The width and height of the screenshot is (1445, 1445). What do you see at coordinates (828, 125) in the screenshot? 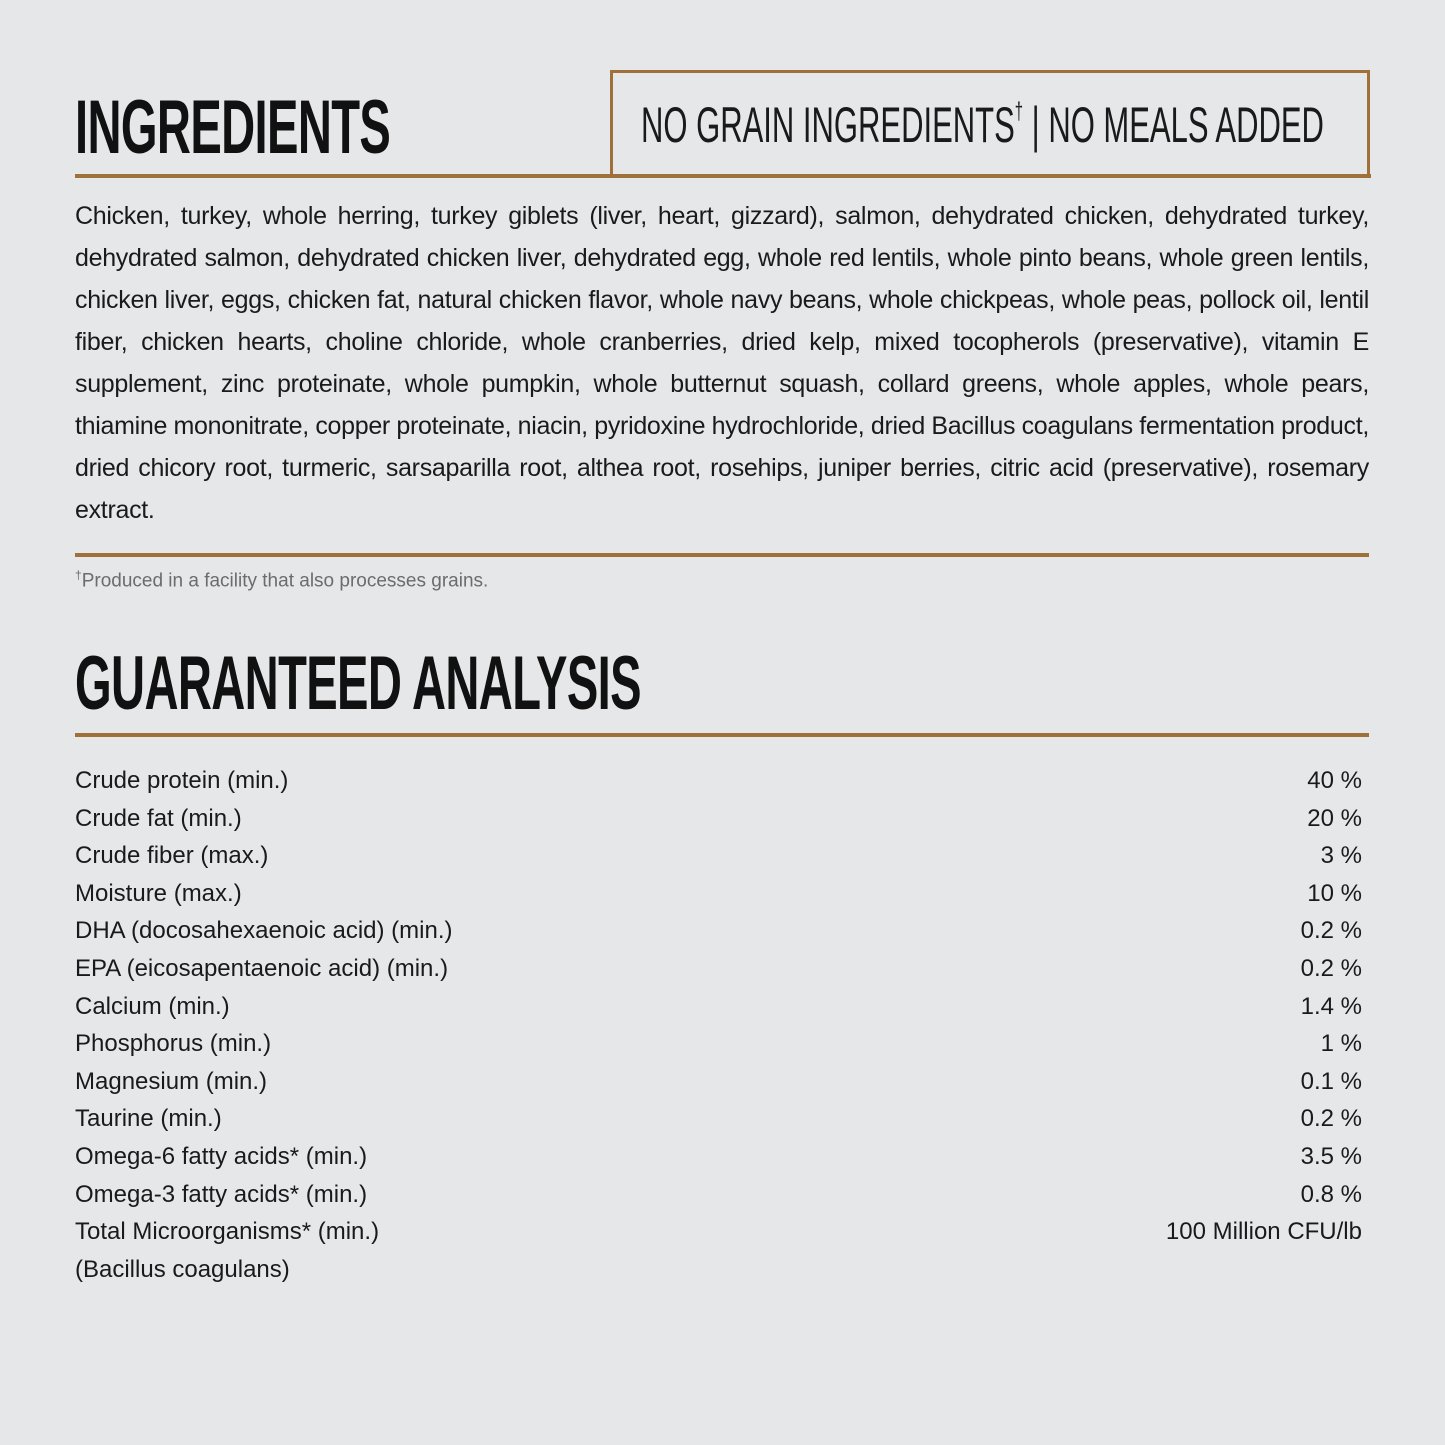
I see `badge-text: NO GRAIN INGREDIENTS` at bounding box center [828, 125].